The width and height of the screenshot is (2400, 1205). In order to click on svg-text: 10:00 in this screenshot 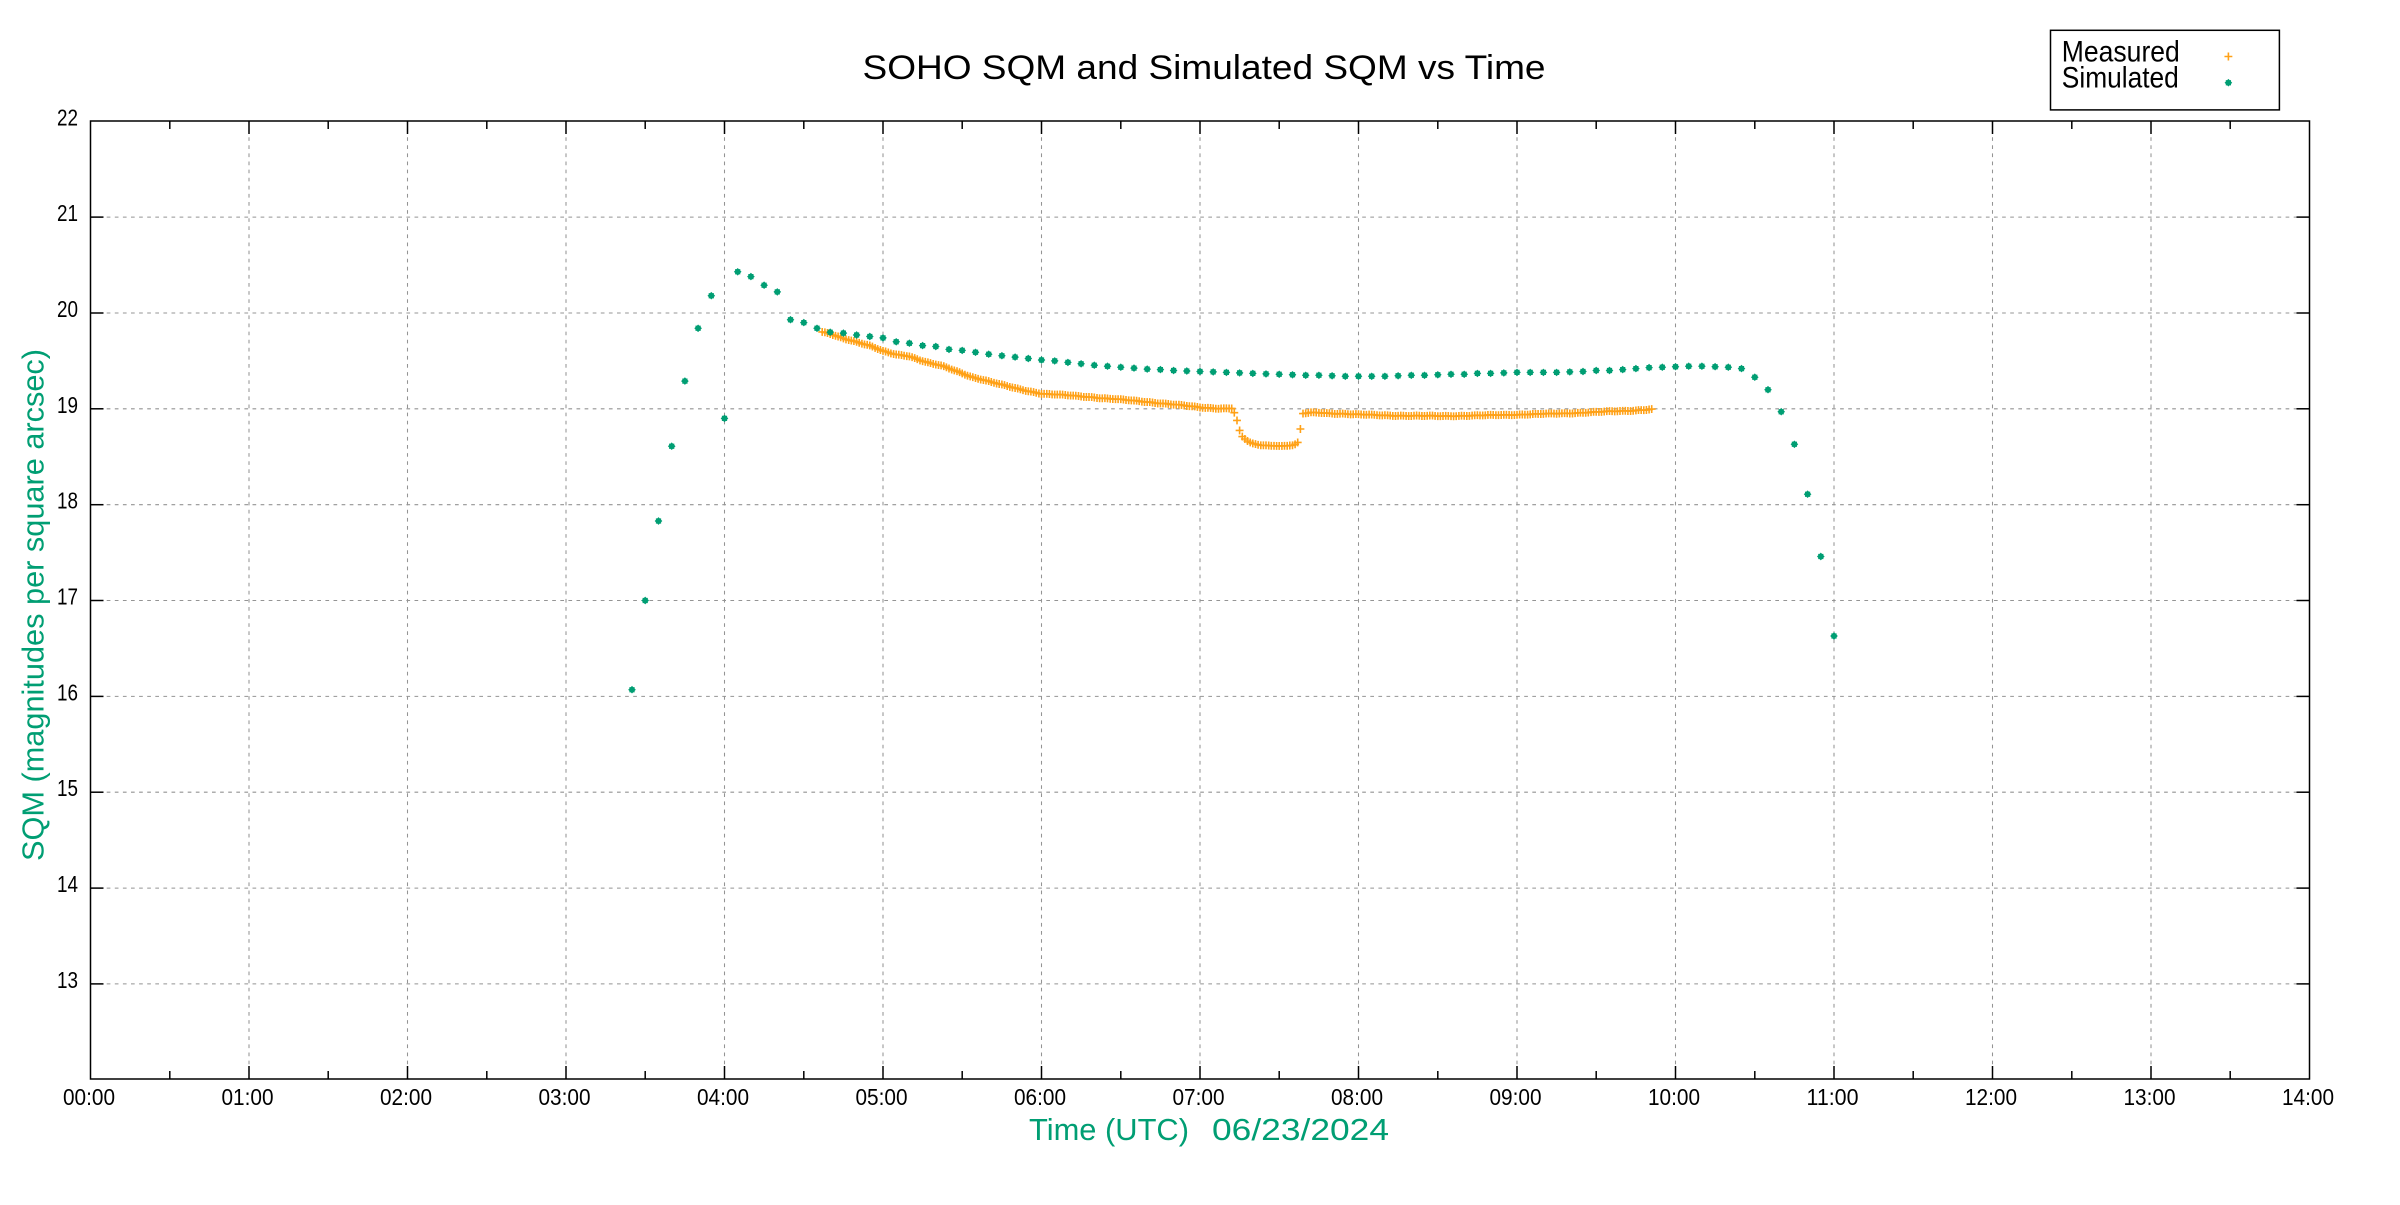, I will do `click(1674, 1097)`.